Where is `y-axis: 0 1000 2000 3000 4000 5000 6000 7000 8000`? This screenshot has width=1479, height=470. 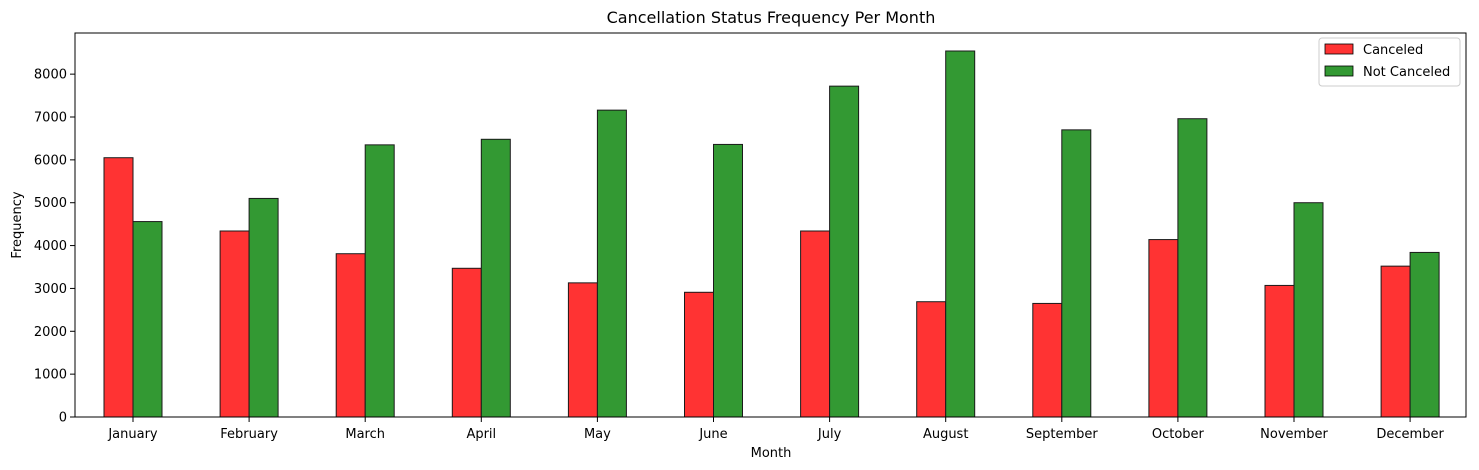
y-axis: 0 1000 2000 3000 4000 5000 6000 7000 8000 is located at coordinates (54, 247).